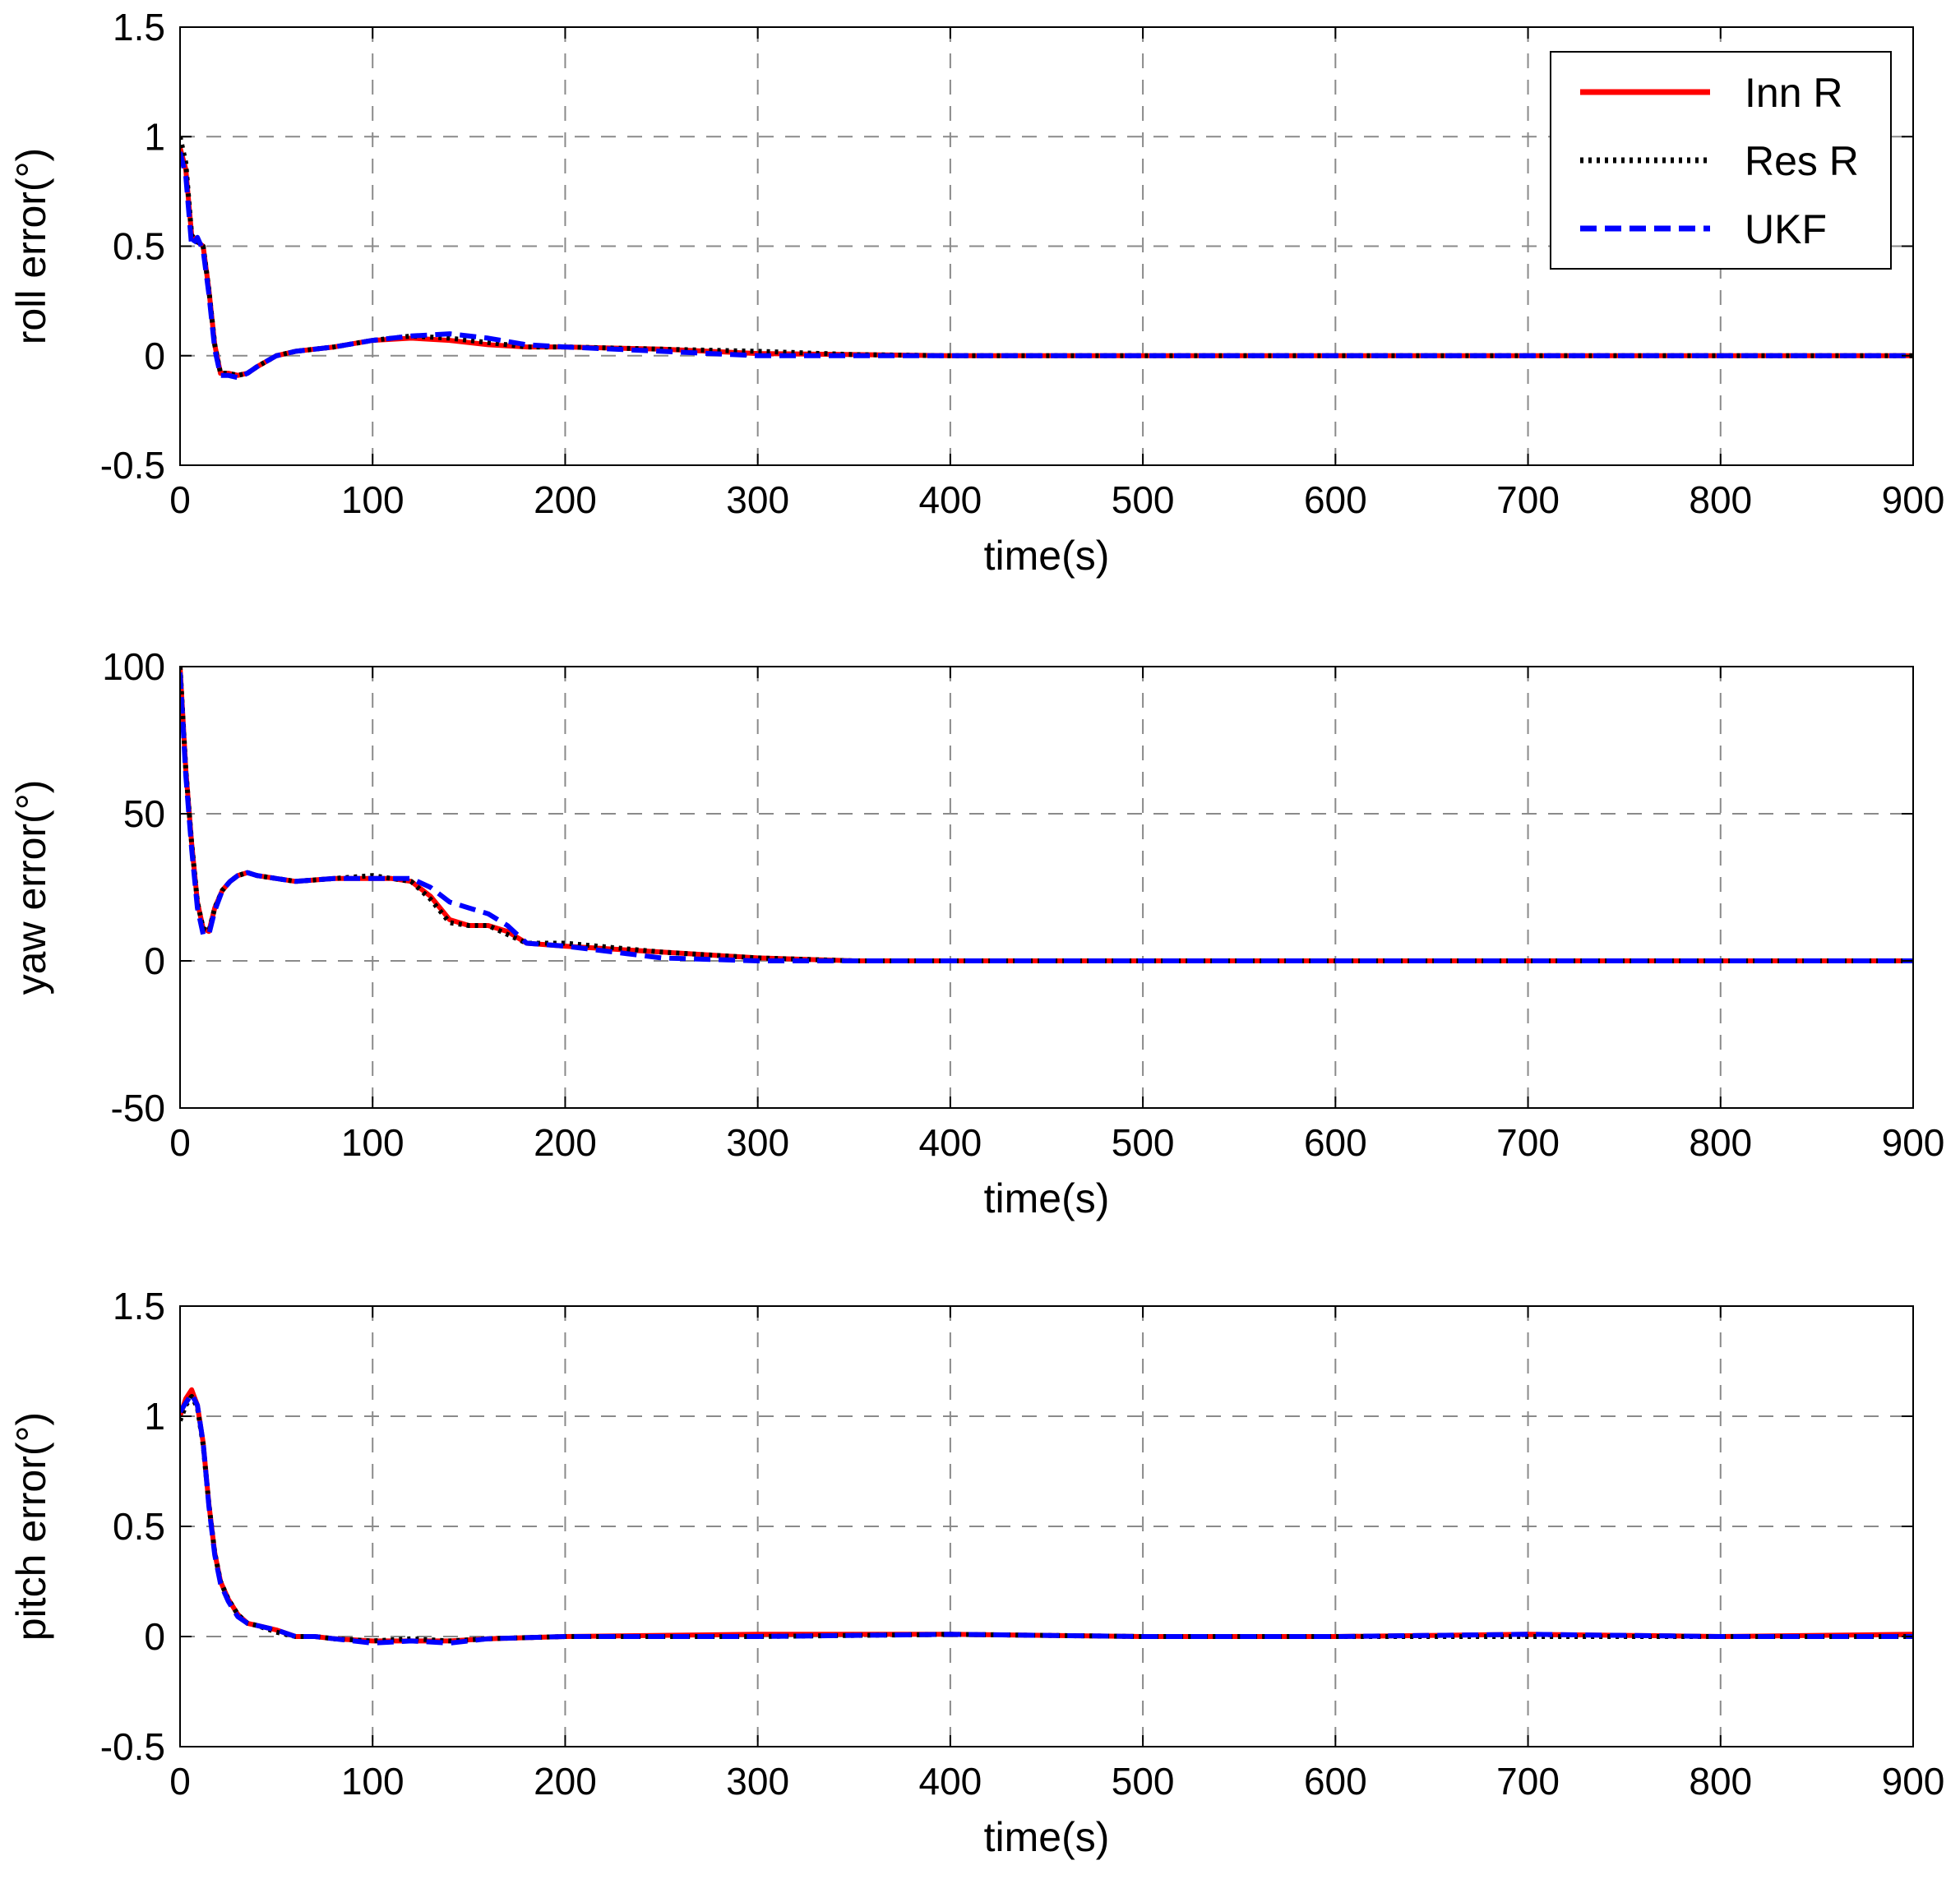 This screenshot has height=1879, width=1960. I want to click on legend: Inn R Res R UKF, so click(1721, 160).